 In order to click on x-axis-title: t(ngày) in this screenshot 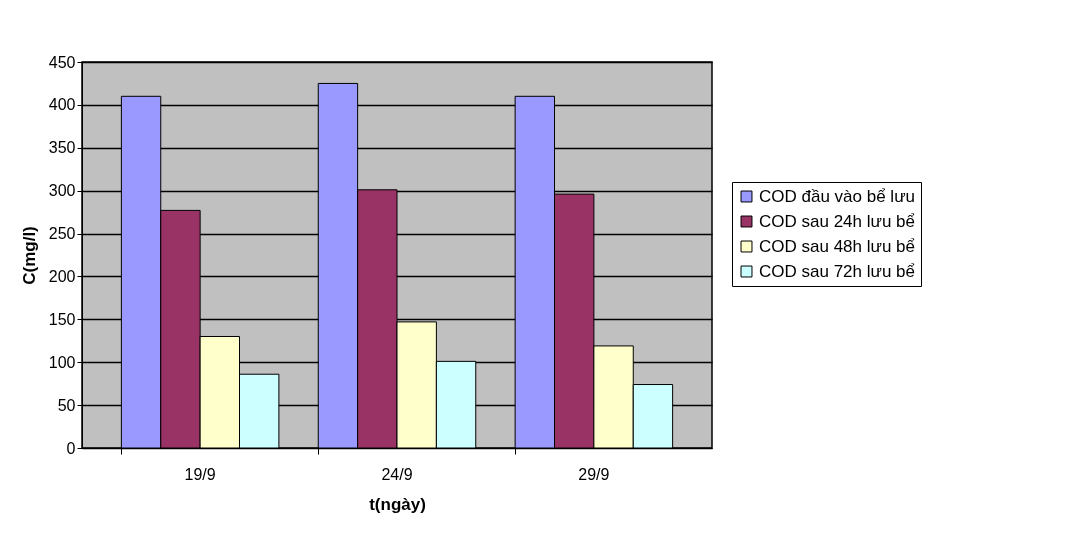, I will do `click(397, 504)`.